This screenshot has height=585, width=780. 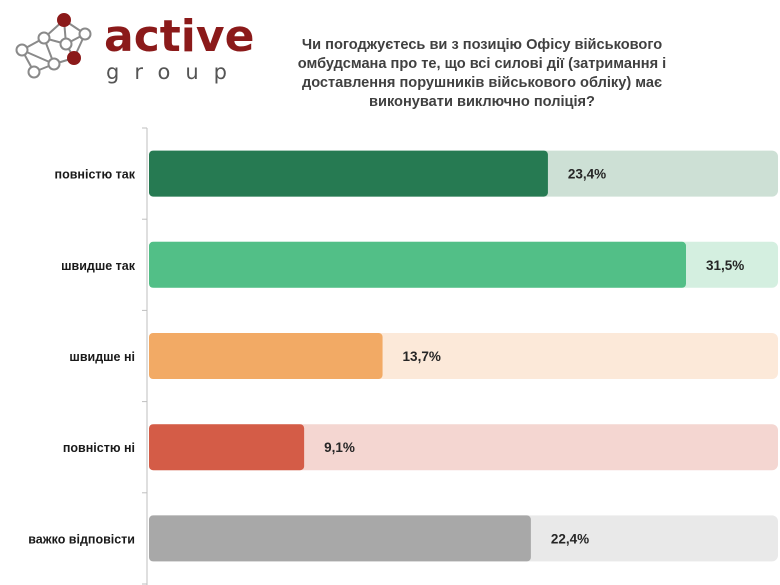 What do you see at coordinates (81, 539) in the screenshot?
I see `category-label: важко відповісти` at bounding box center [81, 539].